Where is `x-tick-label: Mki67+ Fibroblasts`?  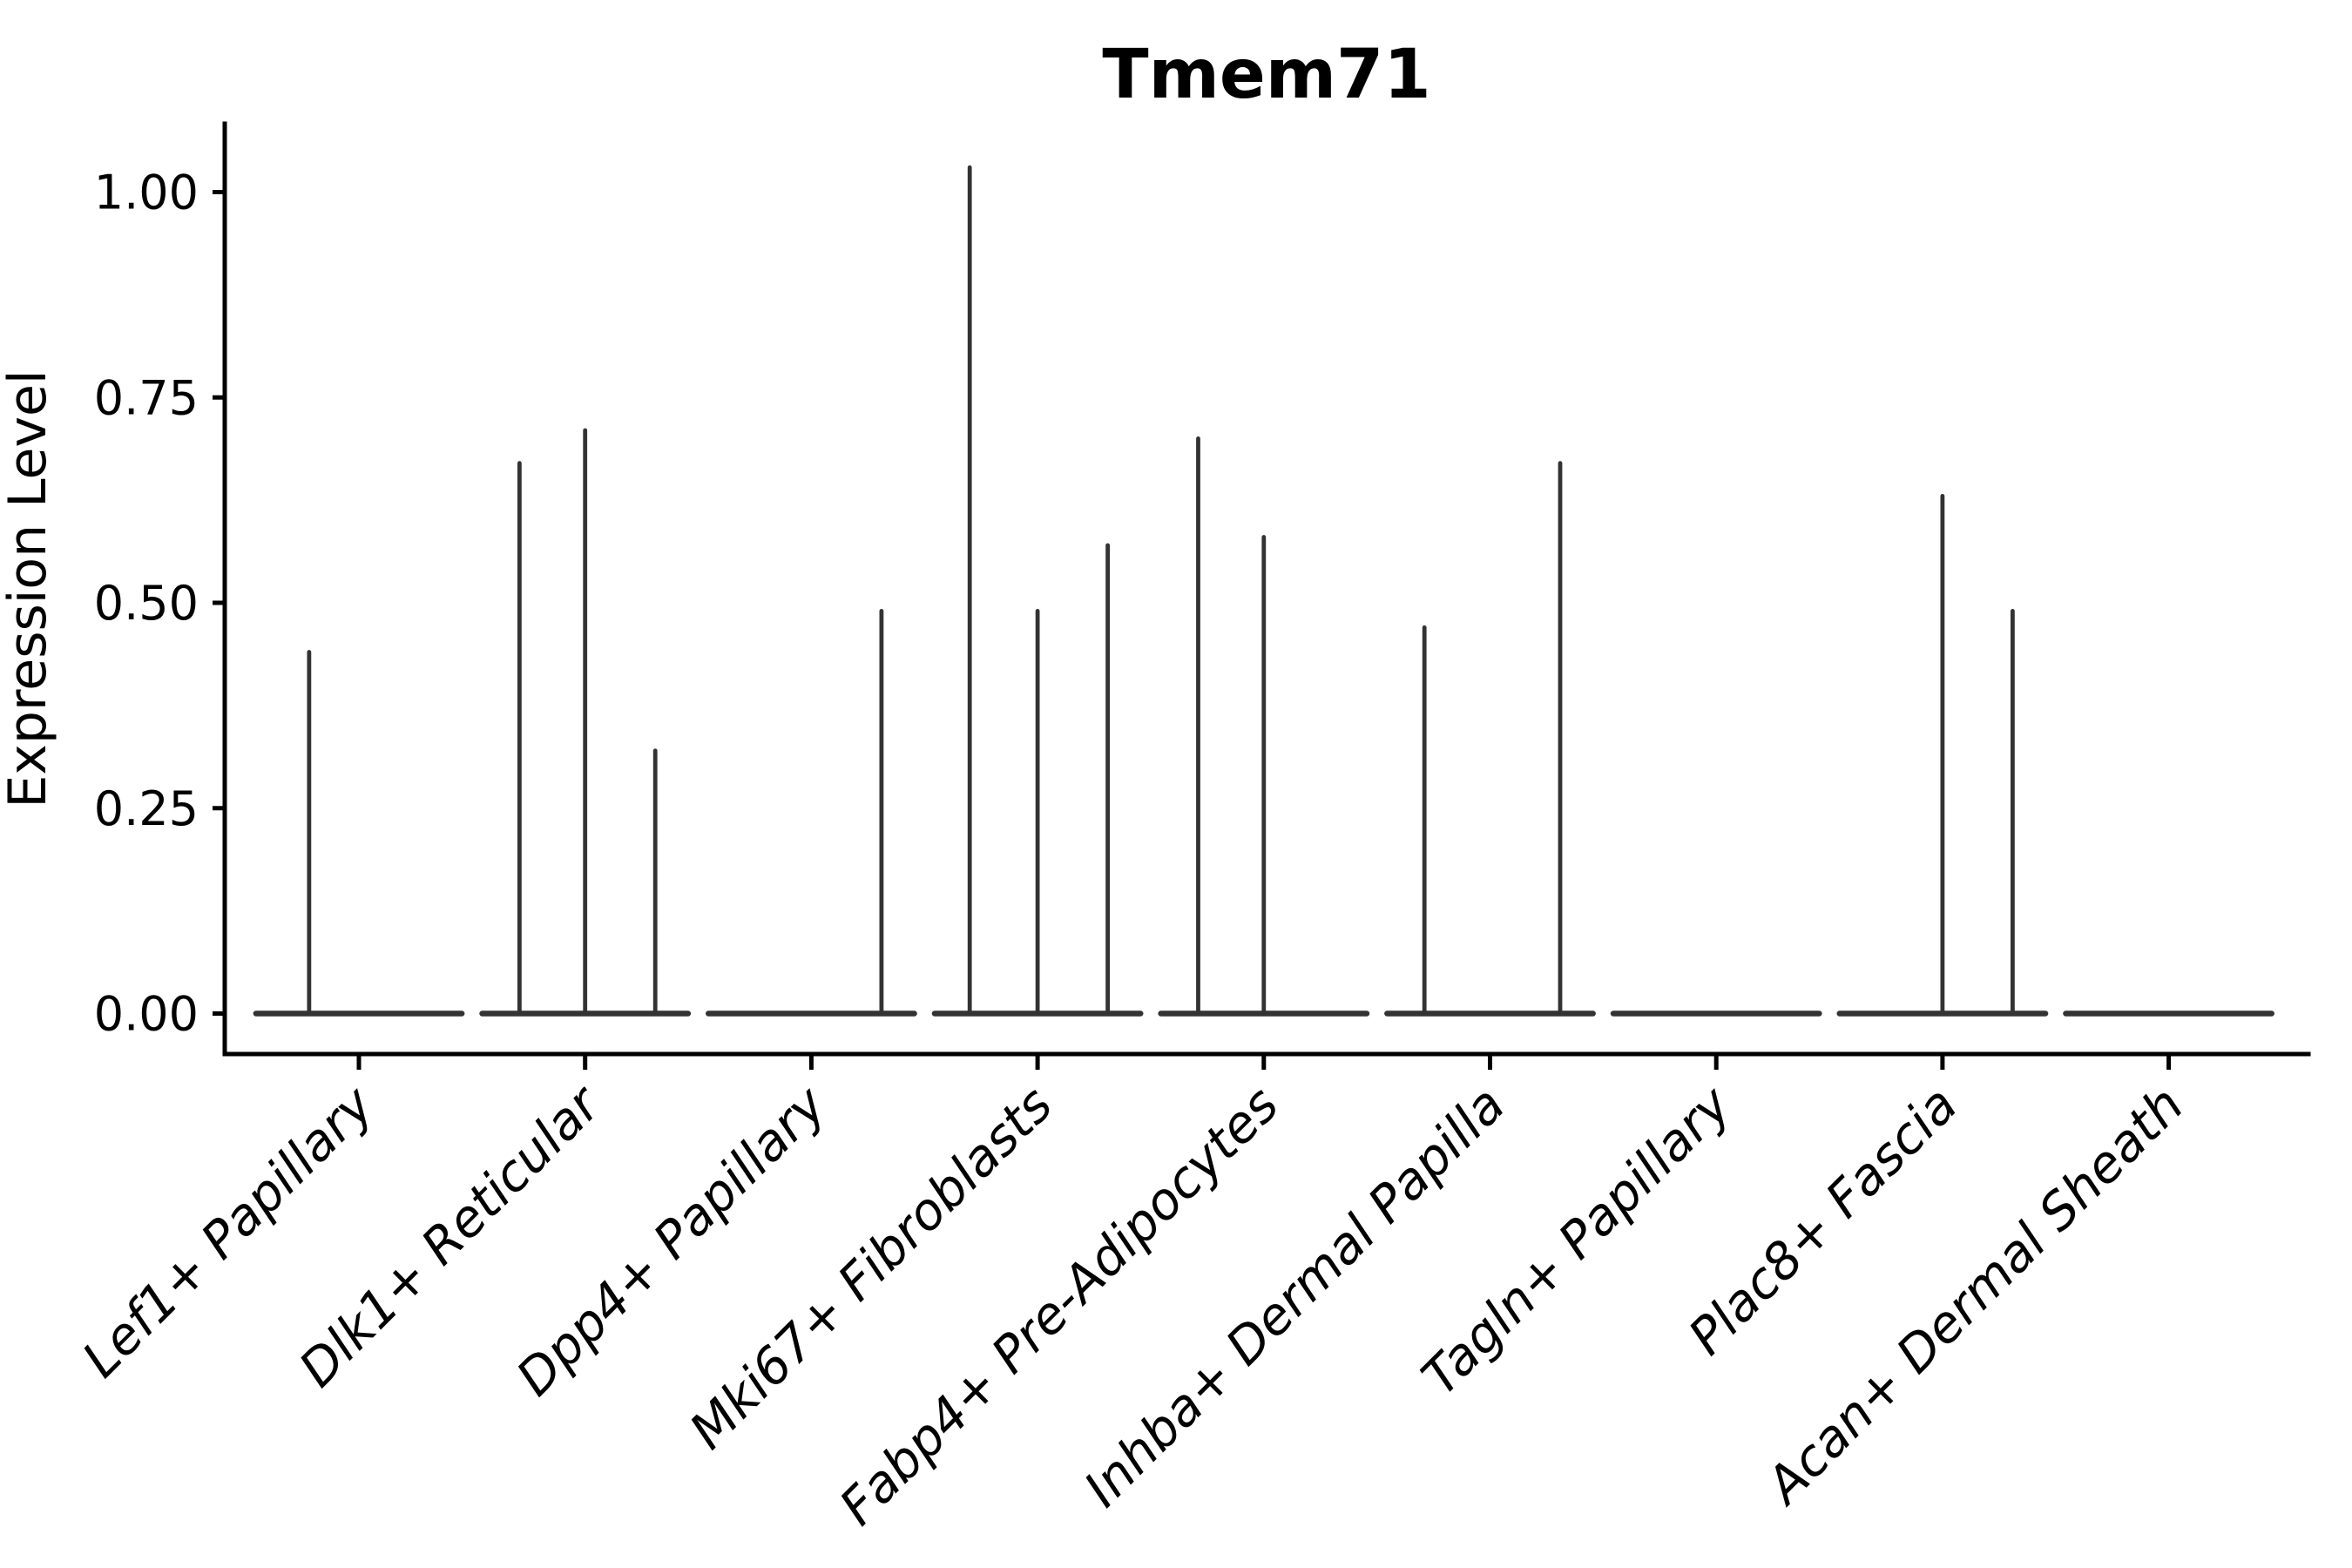
x-tick-label: Mki67+ Fibroblasts is located at coordinates (871, 1268).